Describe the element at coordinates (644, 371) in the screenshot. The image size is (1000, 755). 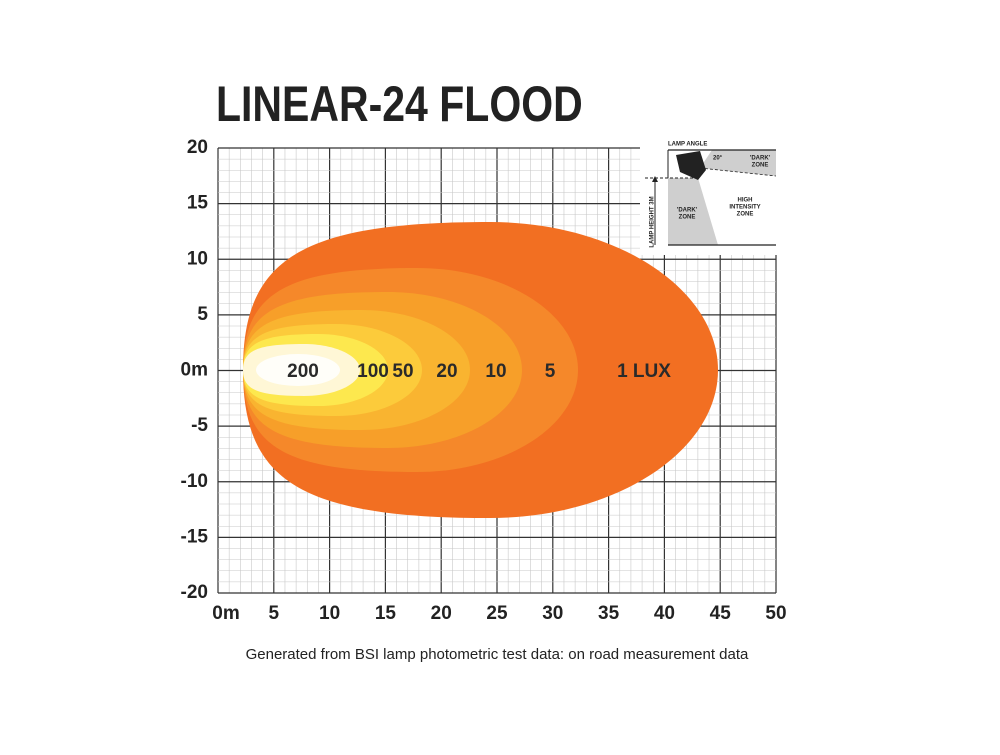
I see `zone-label: 1 LUX` at that location.